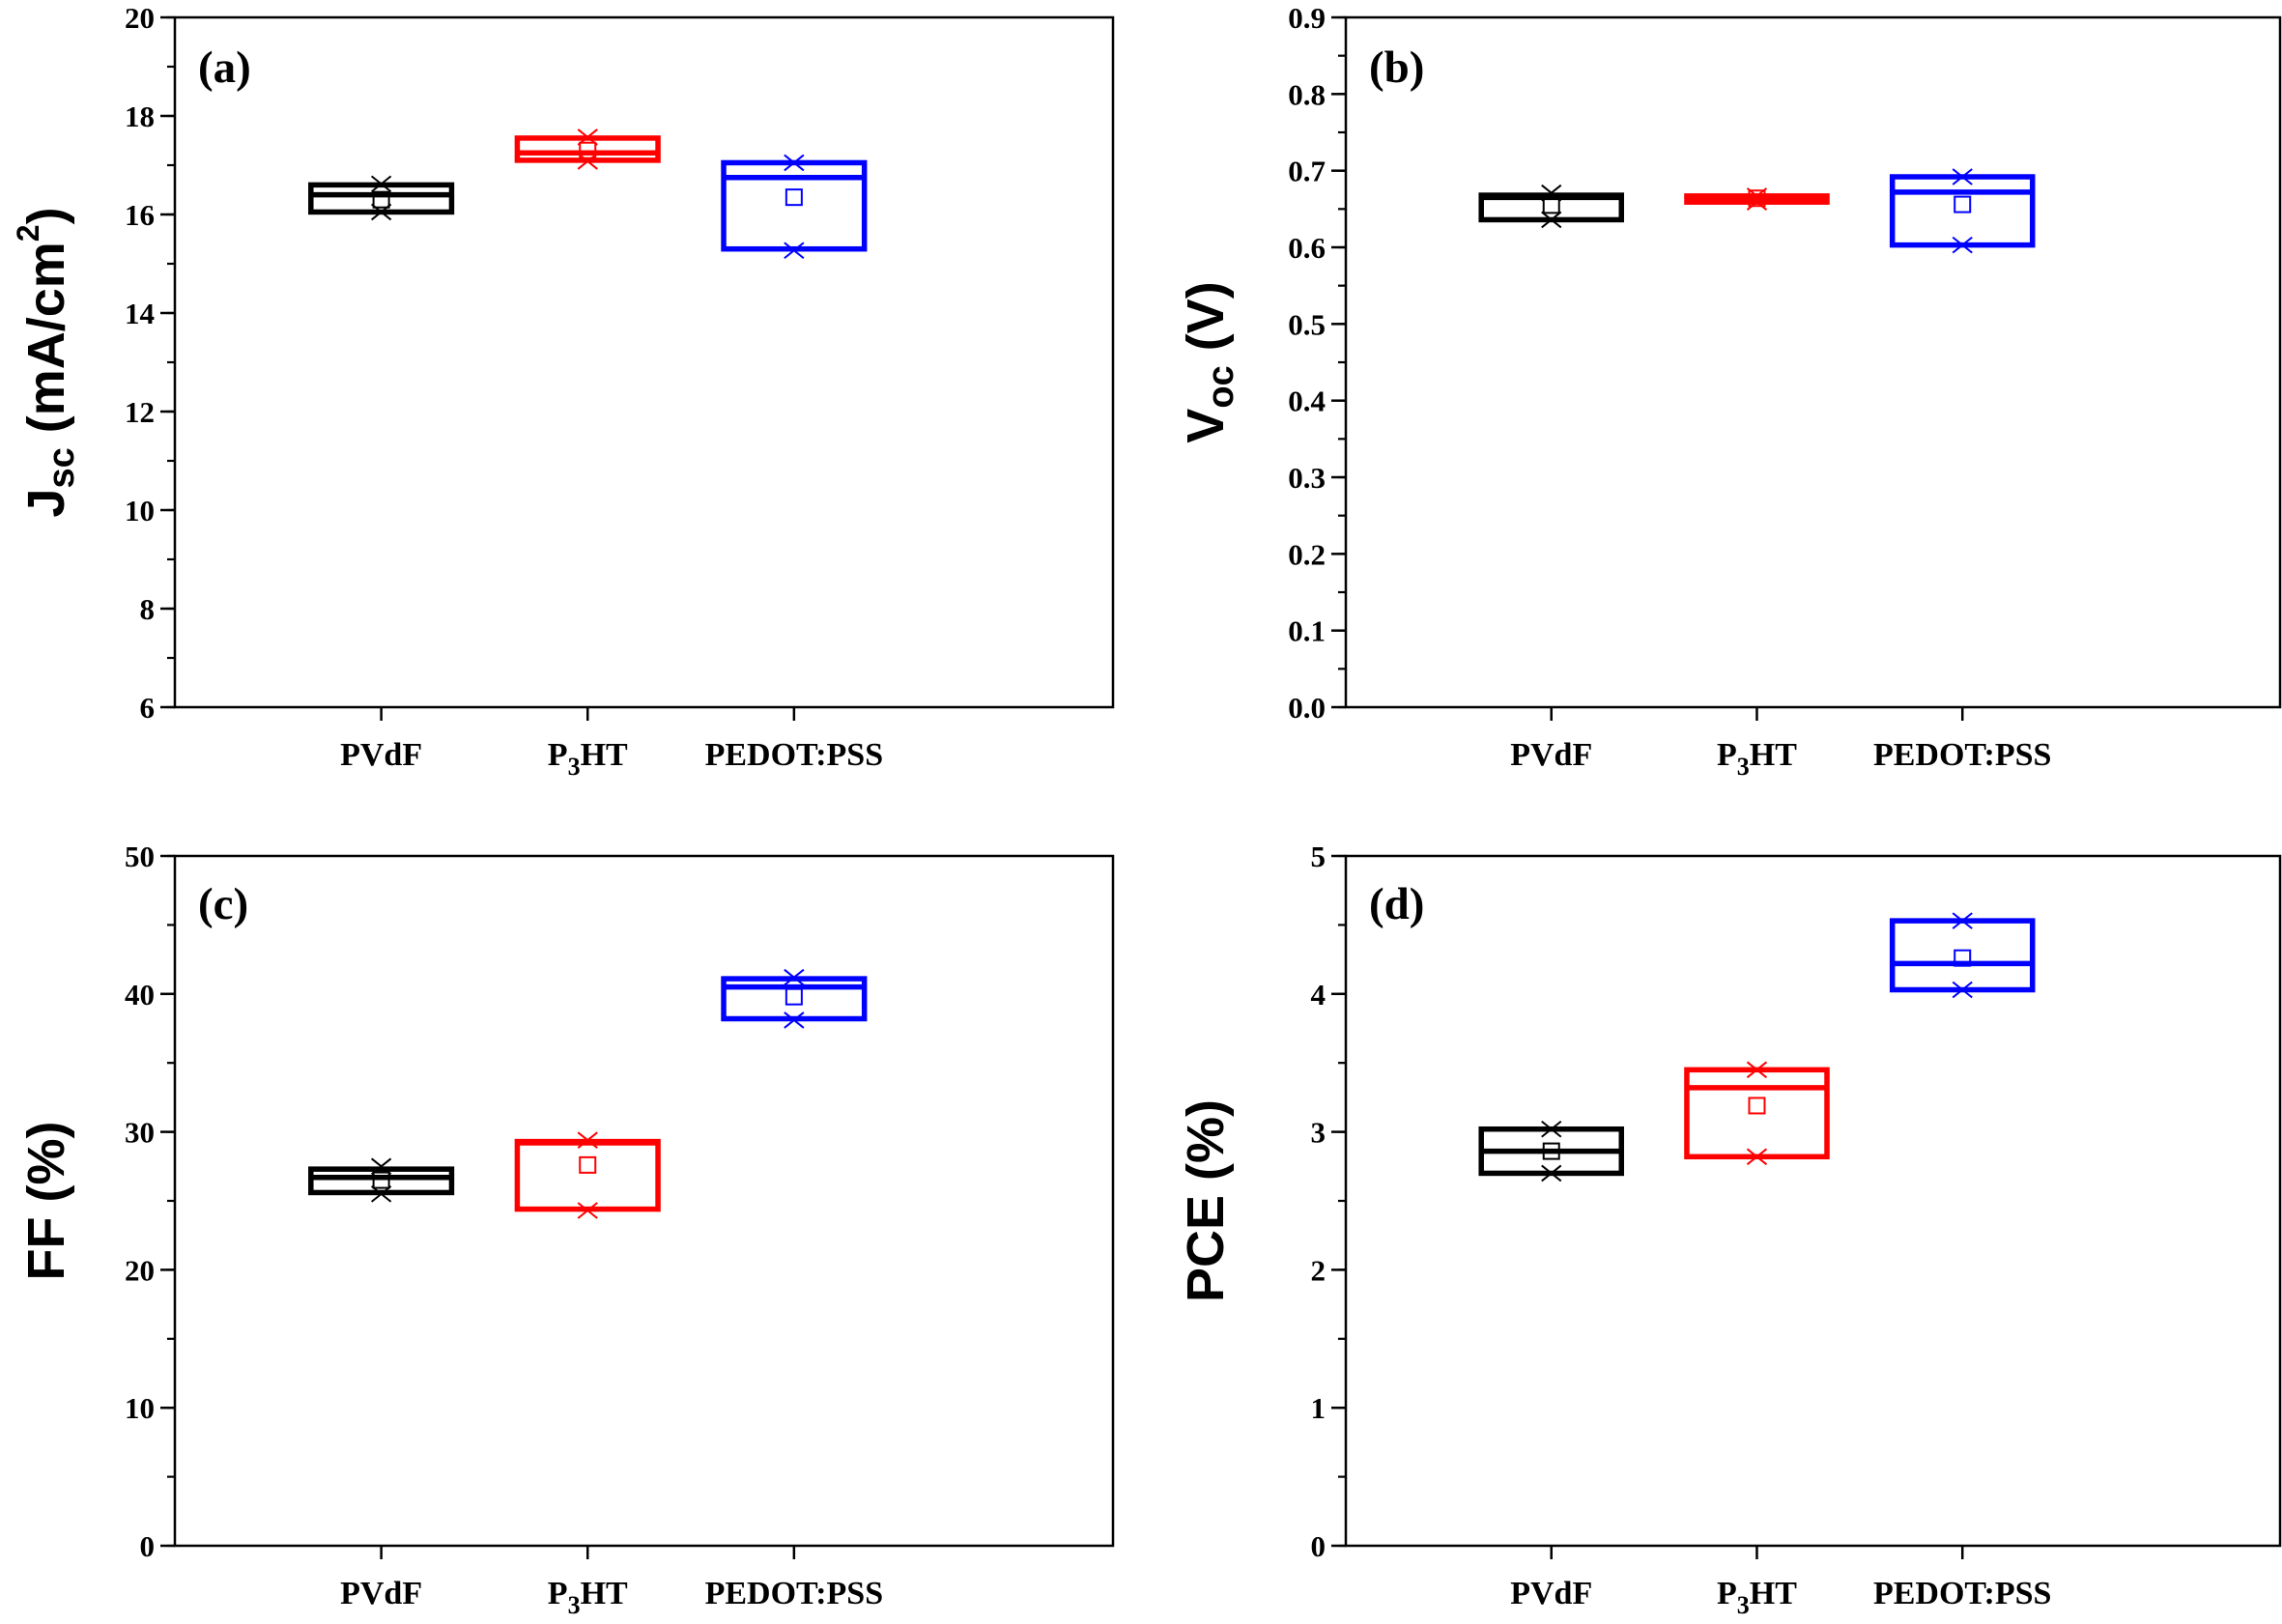 The image size is (2282, 1624). What do you see at coordinates (140, 215) in the screenshot?
I see `y-tick-label: 16` at bounding box center [140, 215].